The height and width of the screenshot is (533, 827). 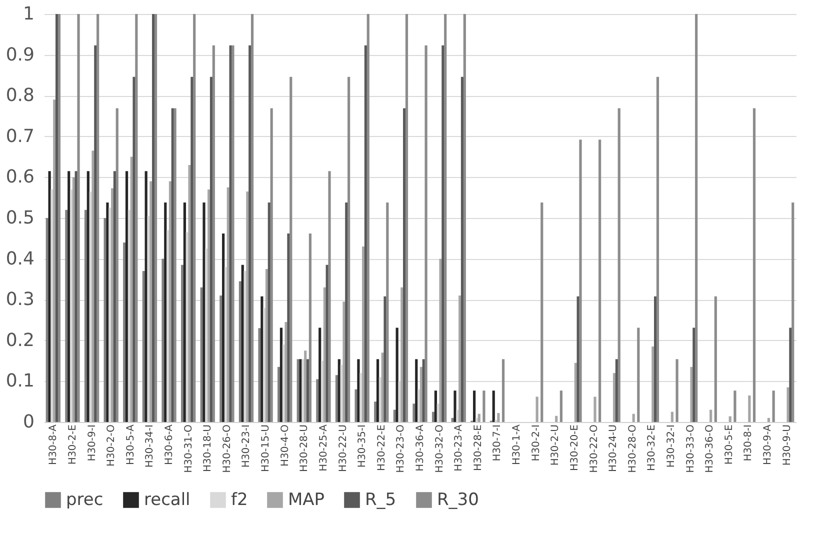 What do you see at coordinates (20, 259) in the screenshot?
I see `y-tick-label: 0.4` at bounding box center [20, 259].